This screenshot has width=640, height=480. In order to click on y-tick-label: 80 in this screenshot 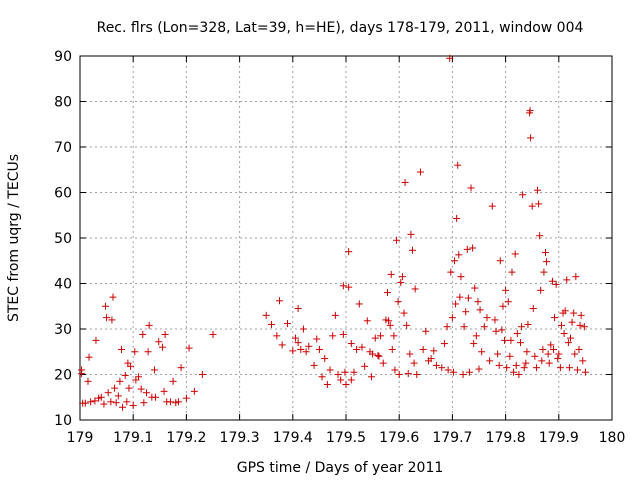, I will do `click(63, 103)`.